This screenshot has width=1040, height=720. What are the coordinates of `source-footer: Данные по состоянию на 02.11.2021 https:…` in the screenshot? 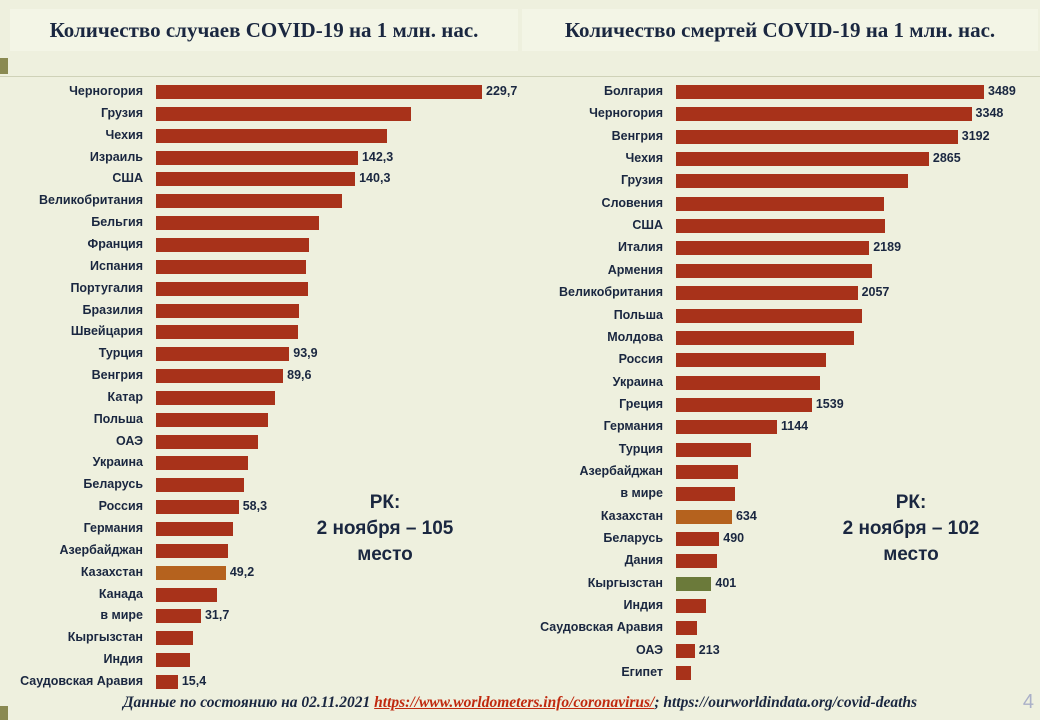 It's located at (520, 705).